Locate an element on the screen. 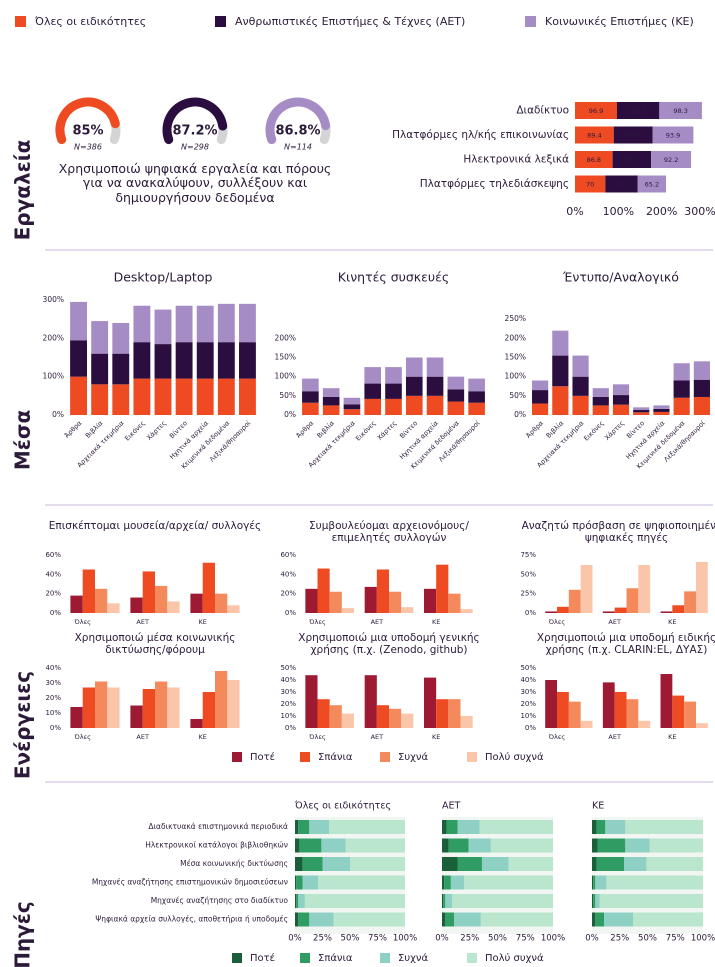 The image size is (715, 967). bar-label: 89.4 is located at coordinates (594, 136).